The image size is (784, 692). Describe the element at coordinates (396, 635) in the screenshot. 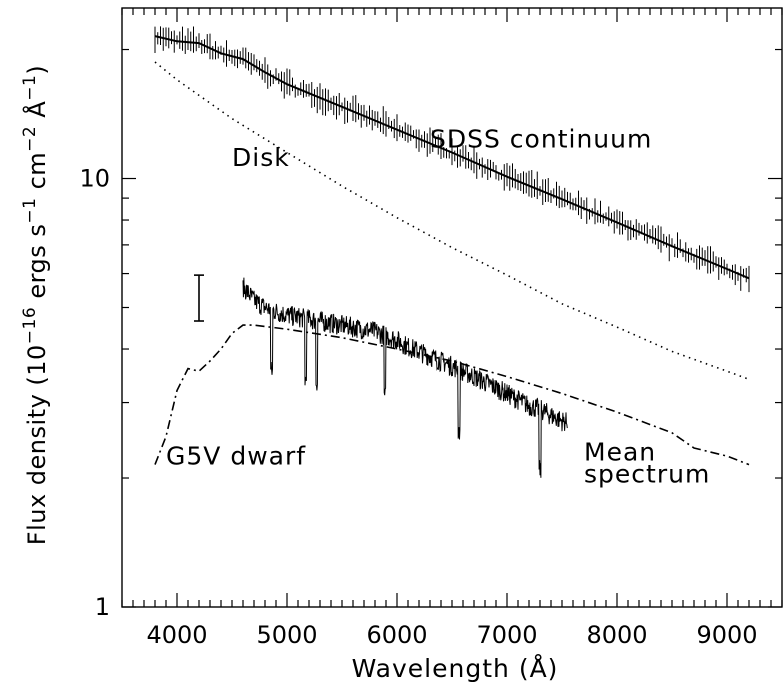

I see `x-tick-label: 6000` at that location.